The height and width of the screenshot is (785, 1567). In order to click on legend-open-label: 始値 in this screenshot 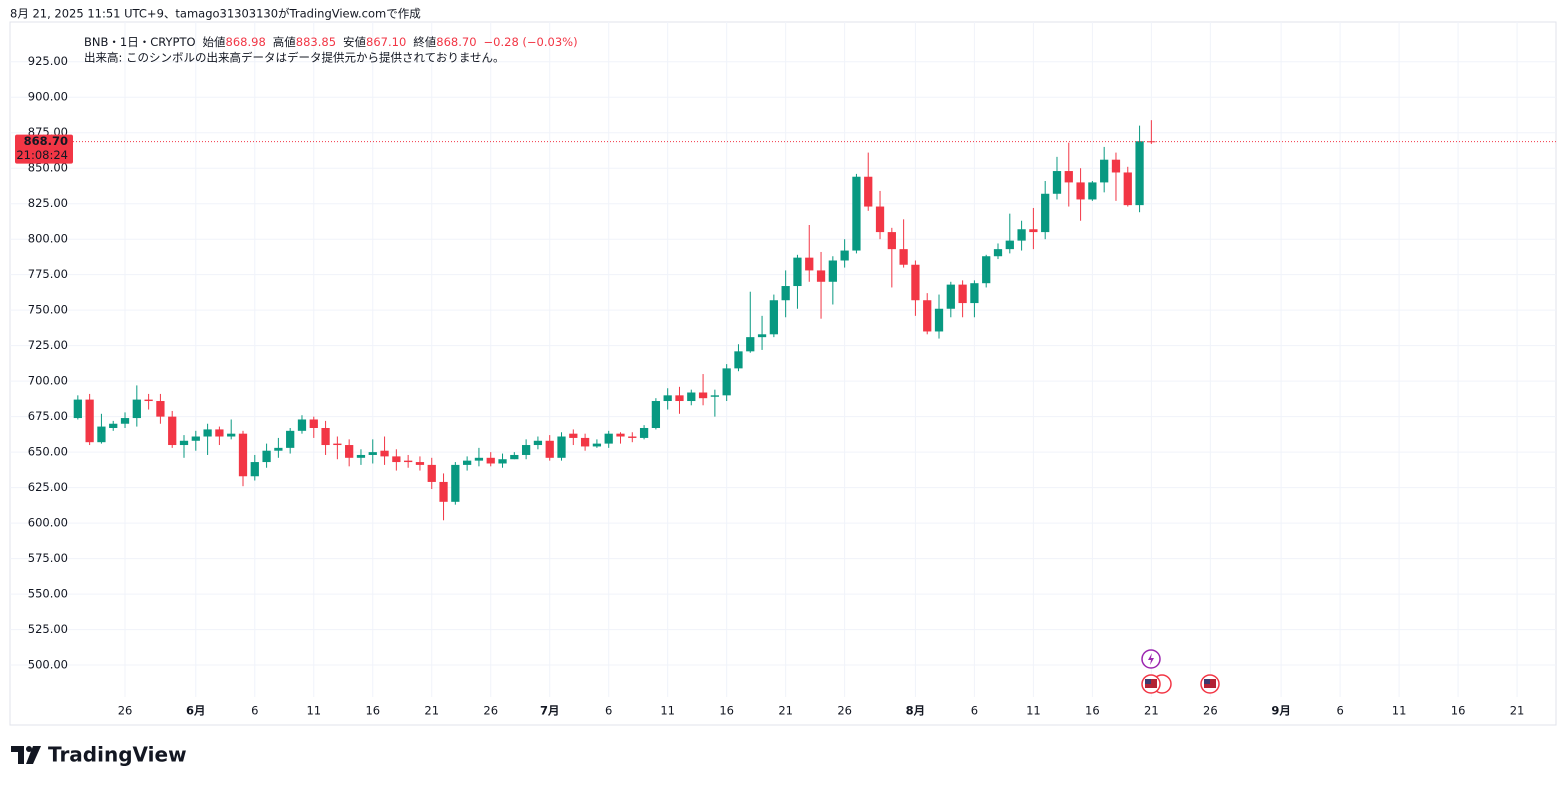, I will do `click(214, 42)`.